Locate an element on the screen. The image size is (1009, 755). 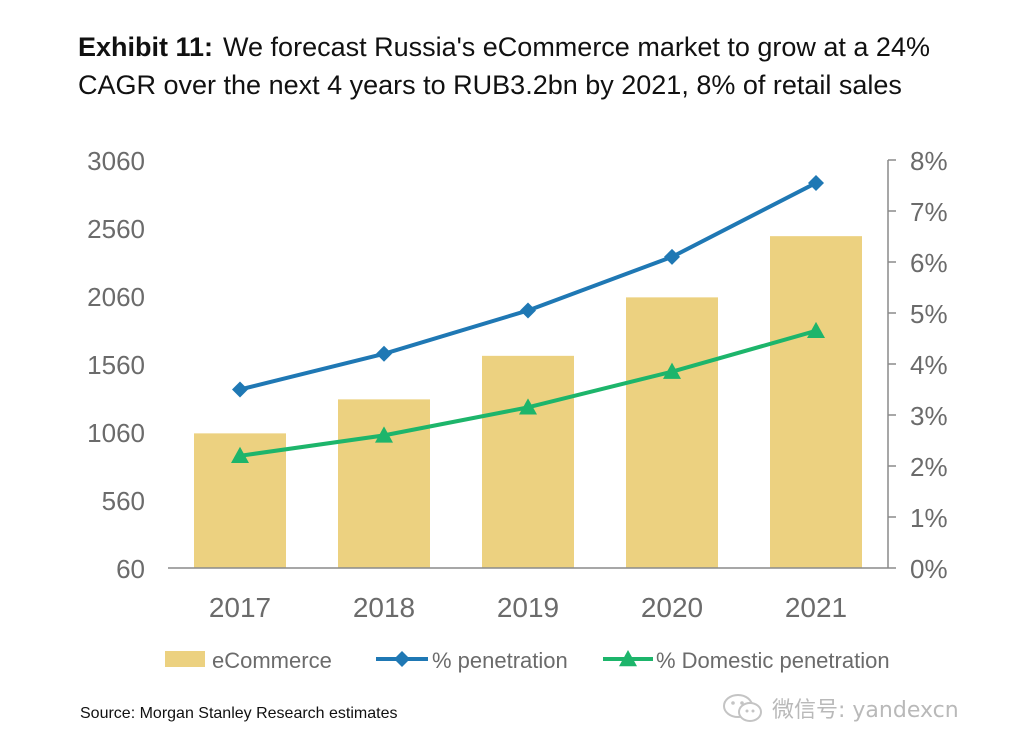
left-tick-label: 3060 is located at coordinates (116, 161).